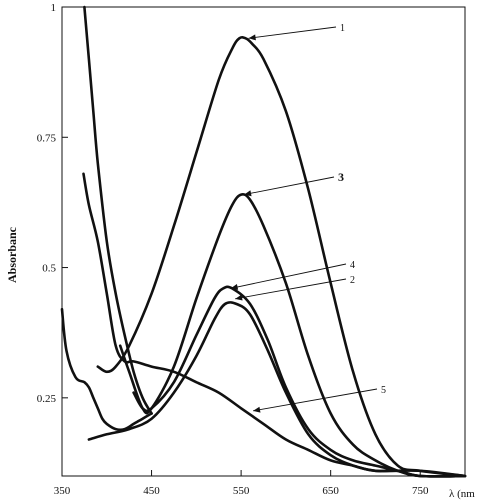 The width and height of the screenshot is (477, 502). I want to click on x-tick-label: 450, so click(151, 491).